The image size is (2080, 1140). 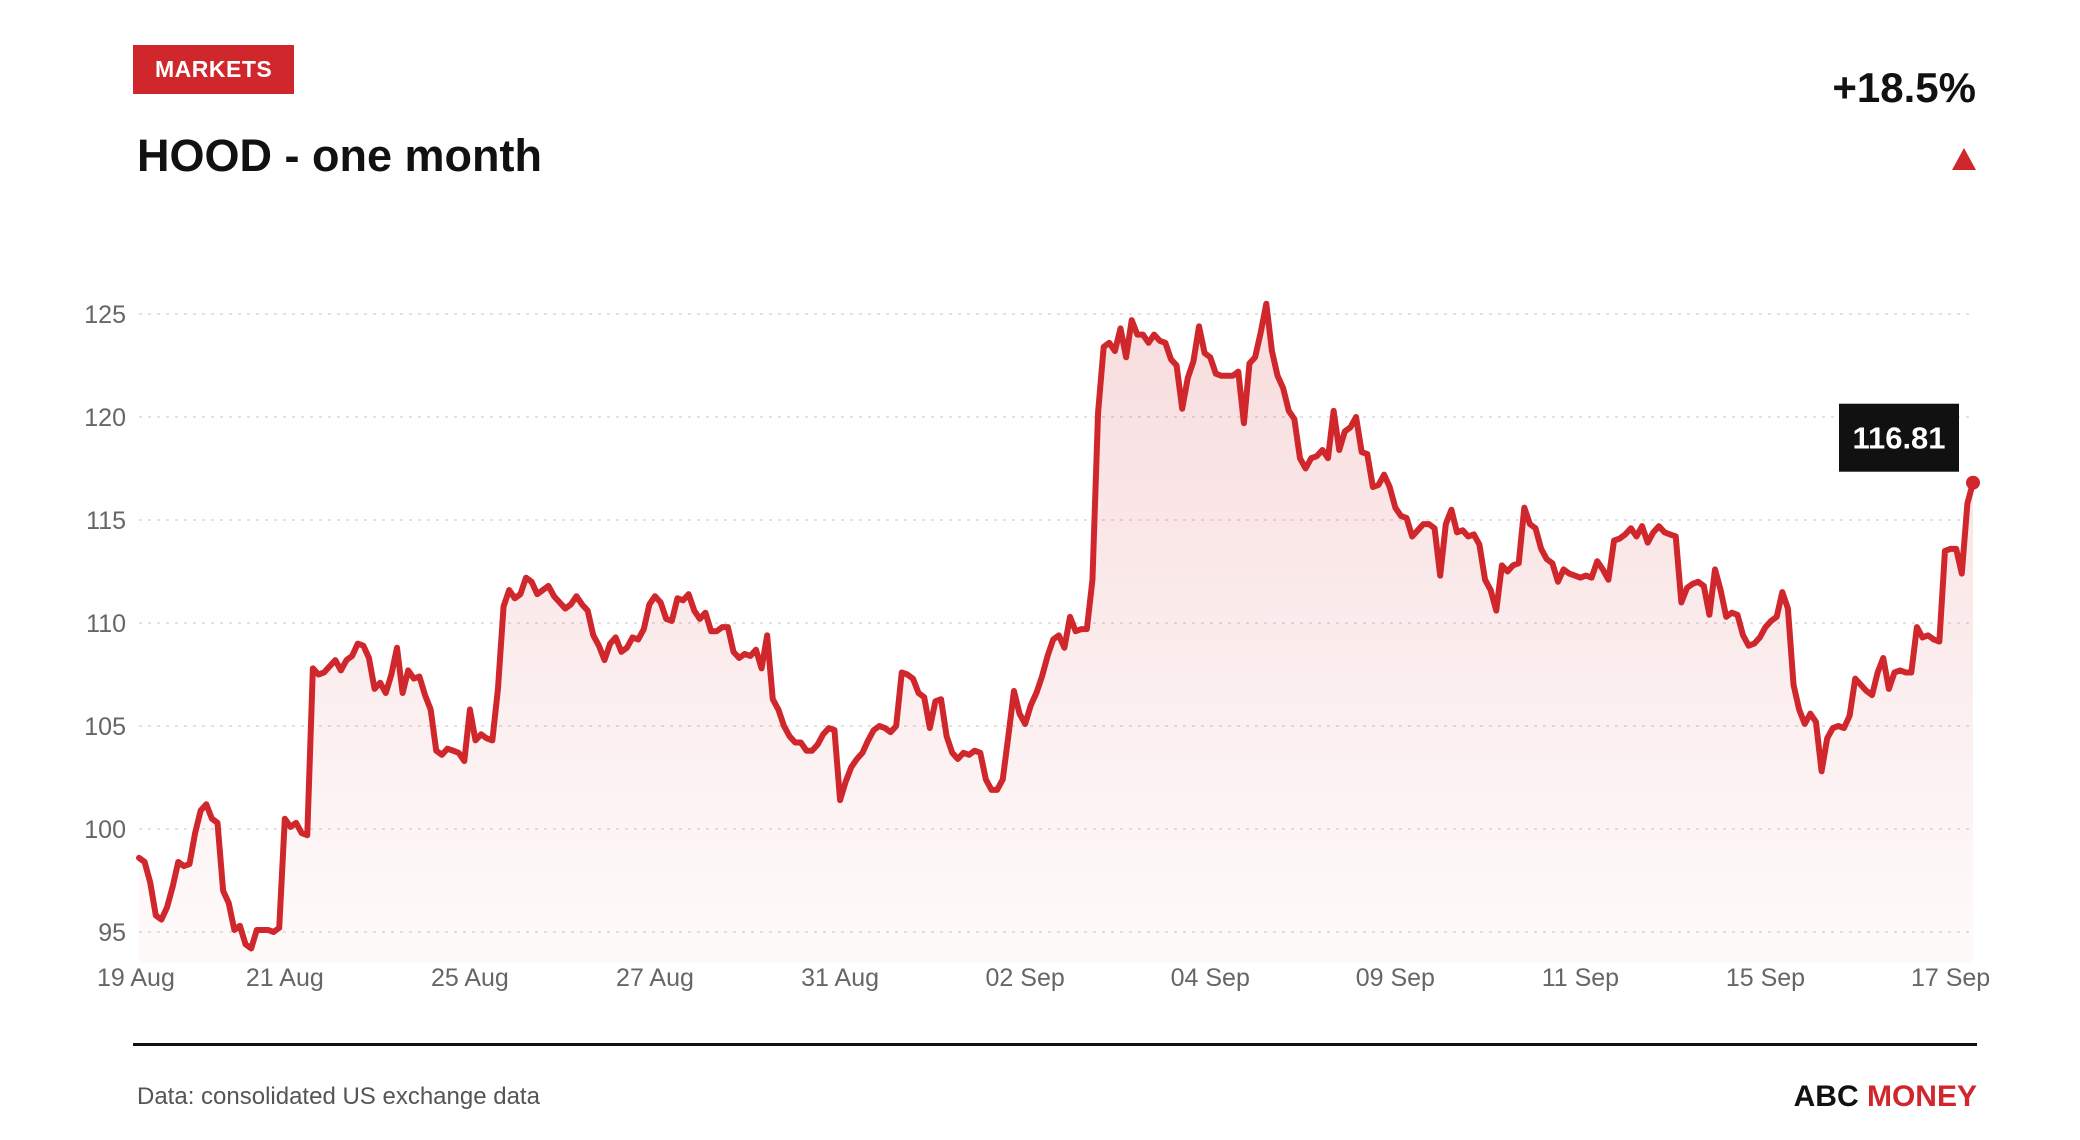 I want to click on brand-logo-part1: ABC, so click(x=1826, y=1096).